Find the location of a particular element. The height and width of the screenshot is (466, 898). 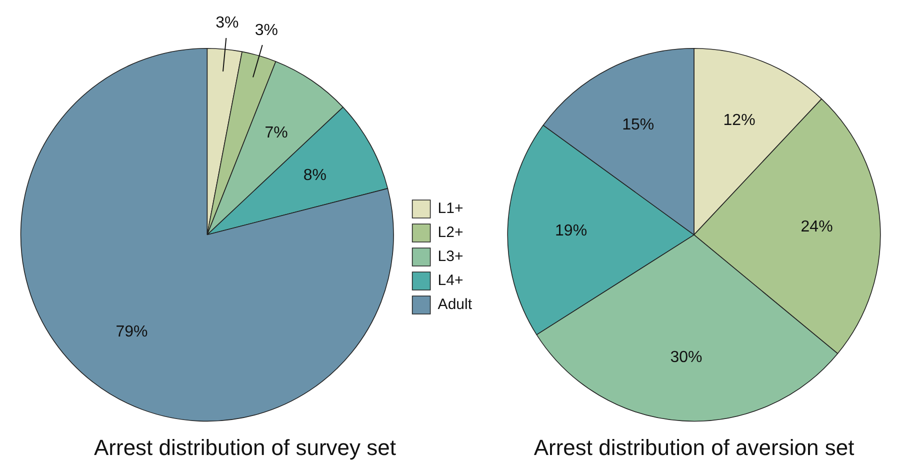

data-label: 7% is located at coordinates (276, 133).